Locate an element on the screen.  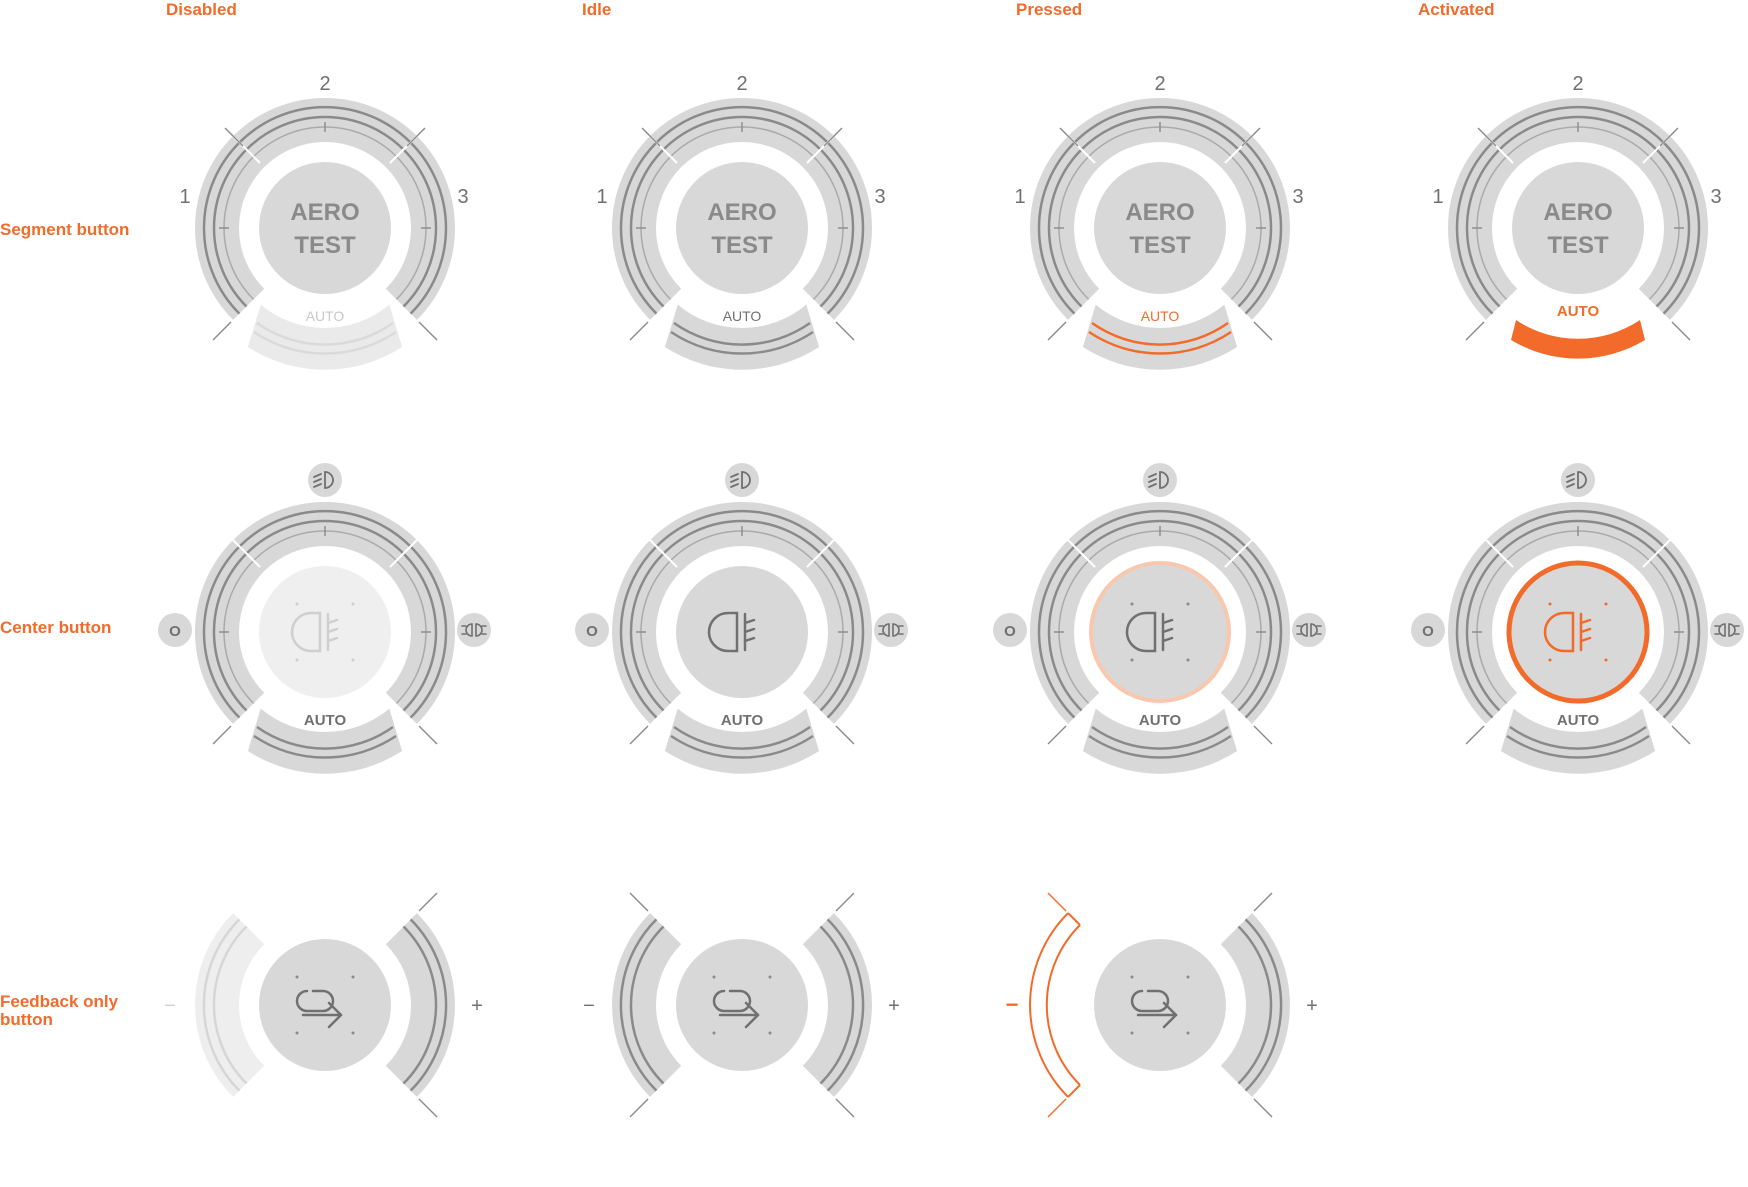
feedback-button-pressed: − + is located at coordinates (1162, 1005).